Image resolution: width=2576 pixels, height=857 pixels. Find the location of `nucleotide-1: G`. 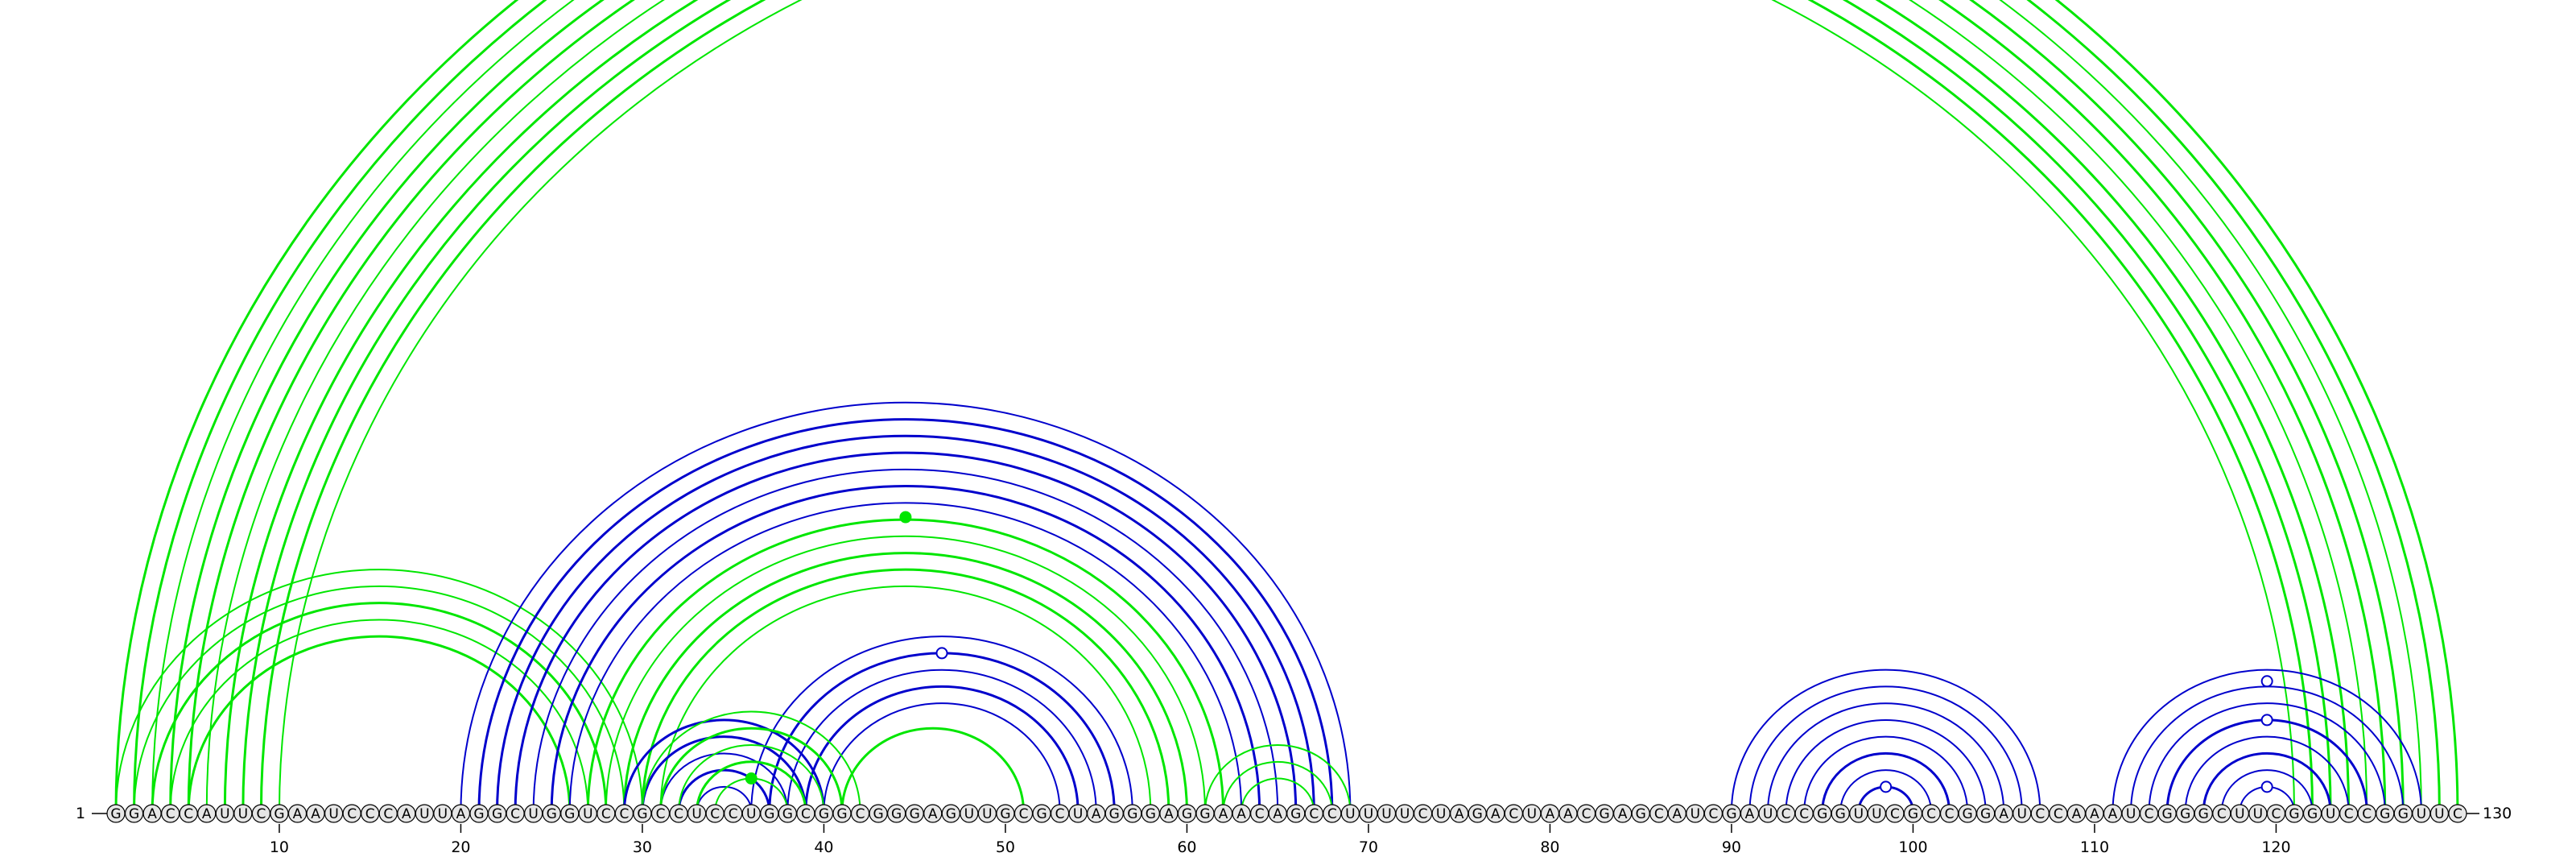

nucleotide-1: G is located at coordinates (116, 813).